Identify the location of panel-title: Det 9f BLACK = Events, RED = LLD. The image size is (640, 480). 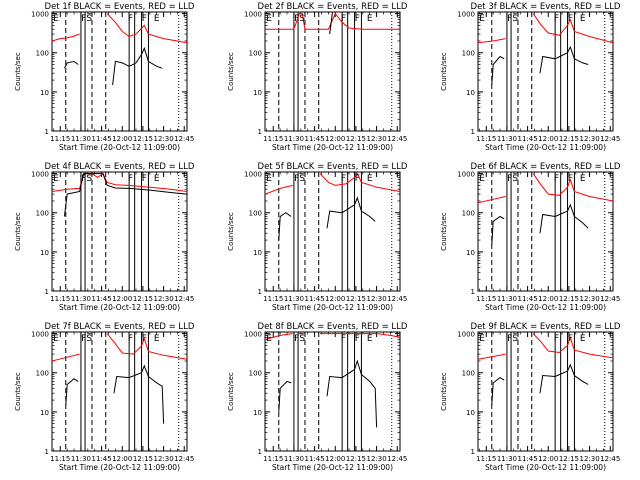
(546, 327).